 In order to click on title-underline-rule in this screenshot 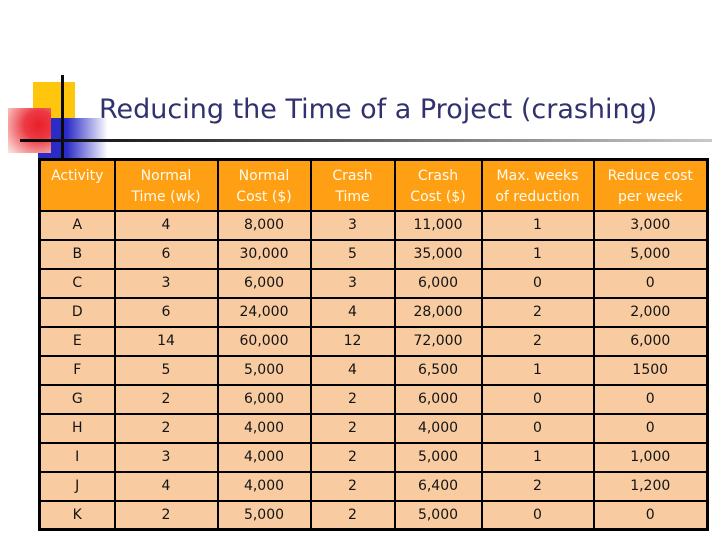, I will do `click(366, 140)`.